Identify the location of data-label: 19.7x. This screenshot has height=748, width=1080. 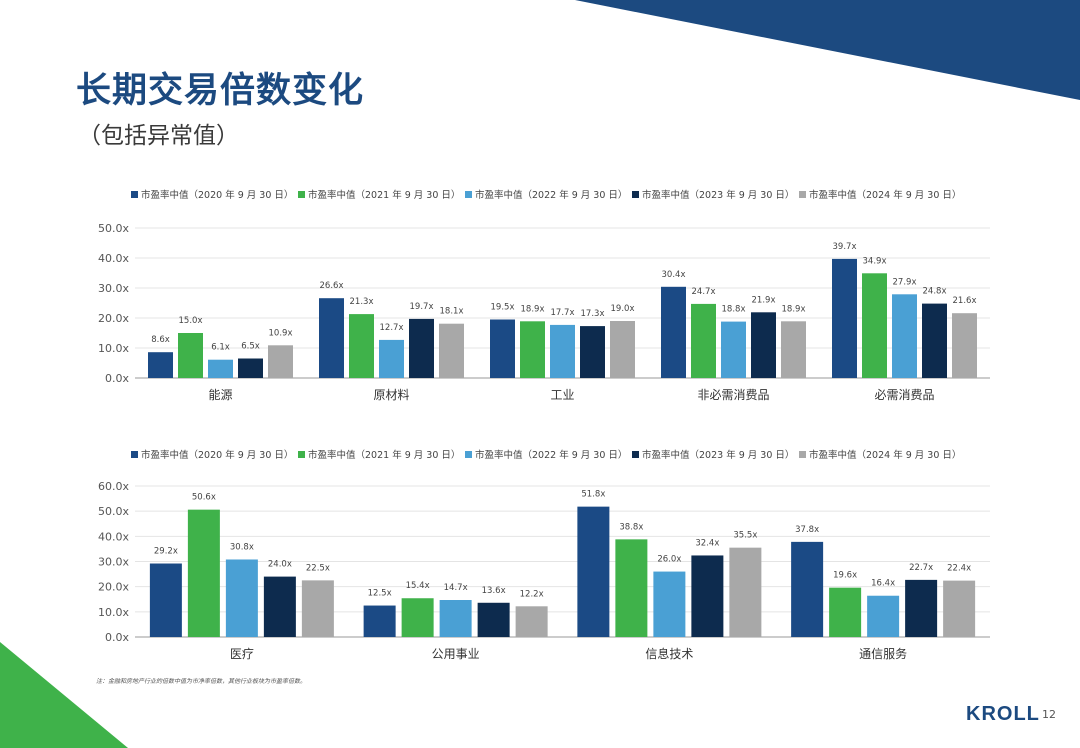
(422, 307).